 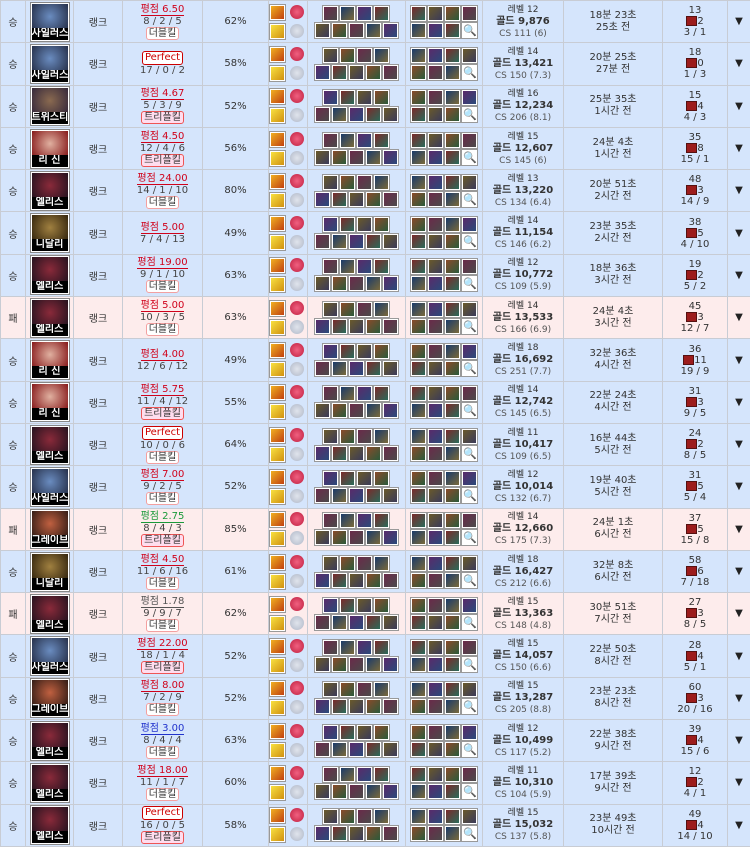 What do you see at coordinates (277, 96) in the screenshot?
I see `summoner-spell-smite-icon` at bounding box center [277, 96].